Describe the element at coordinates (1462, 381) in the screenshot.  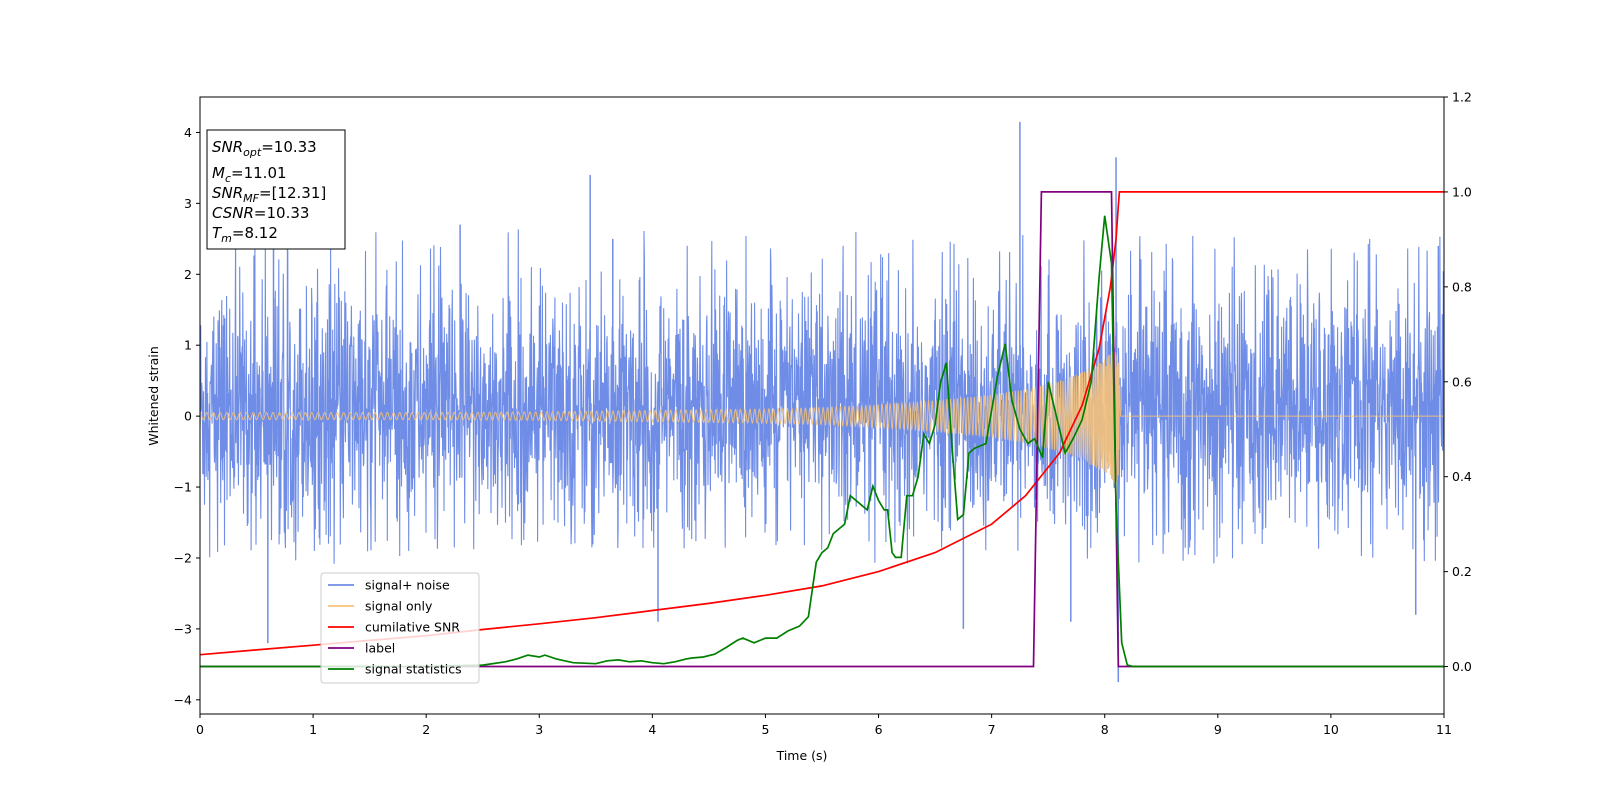
I see `y2-tick-label: 0.6` at that location.